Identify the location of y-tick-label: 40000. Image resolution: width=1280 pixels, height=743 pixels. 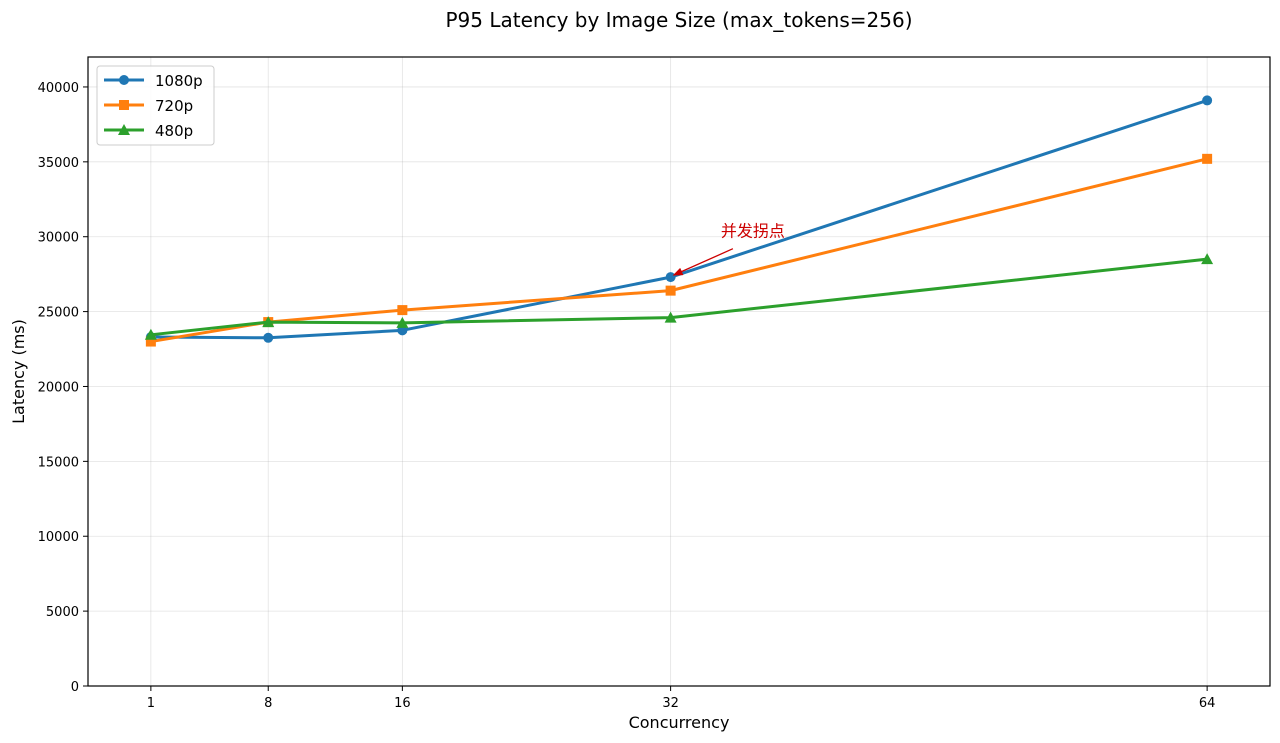
(58, 88).